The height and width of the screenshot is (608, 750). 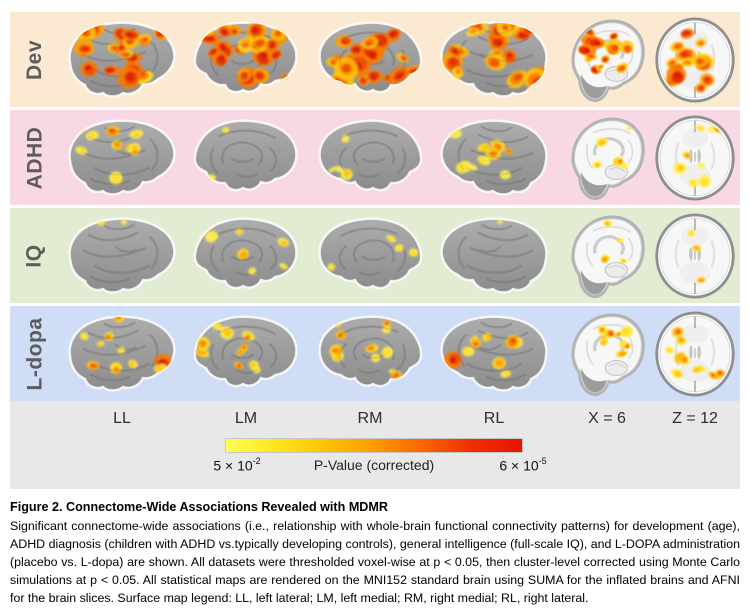 I want to click on row-label-text: IQ, so click(x=34, y=255).